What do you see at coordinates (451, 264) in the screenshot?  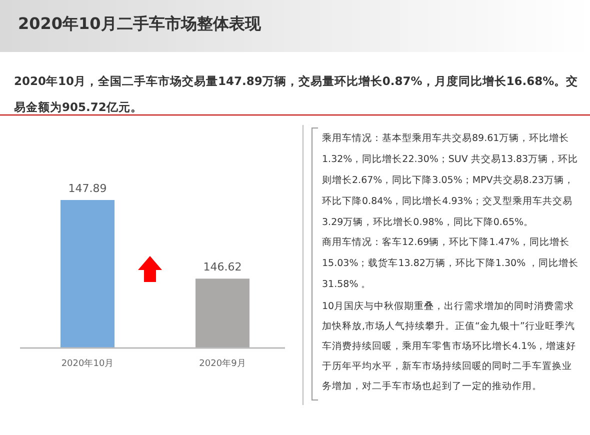 I see `text: 商用车情况：客车12.69辆，环比下降1.47%，同比增长15.03%；载货车13.82万辆，环比下降1.30% ，同比增长31.58% 。` at bounding box center [451, 264].